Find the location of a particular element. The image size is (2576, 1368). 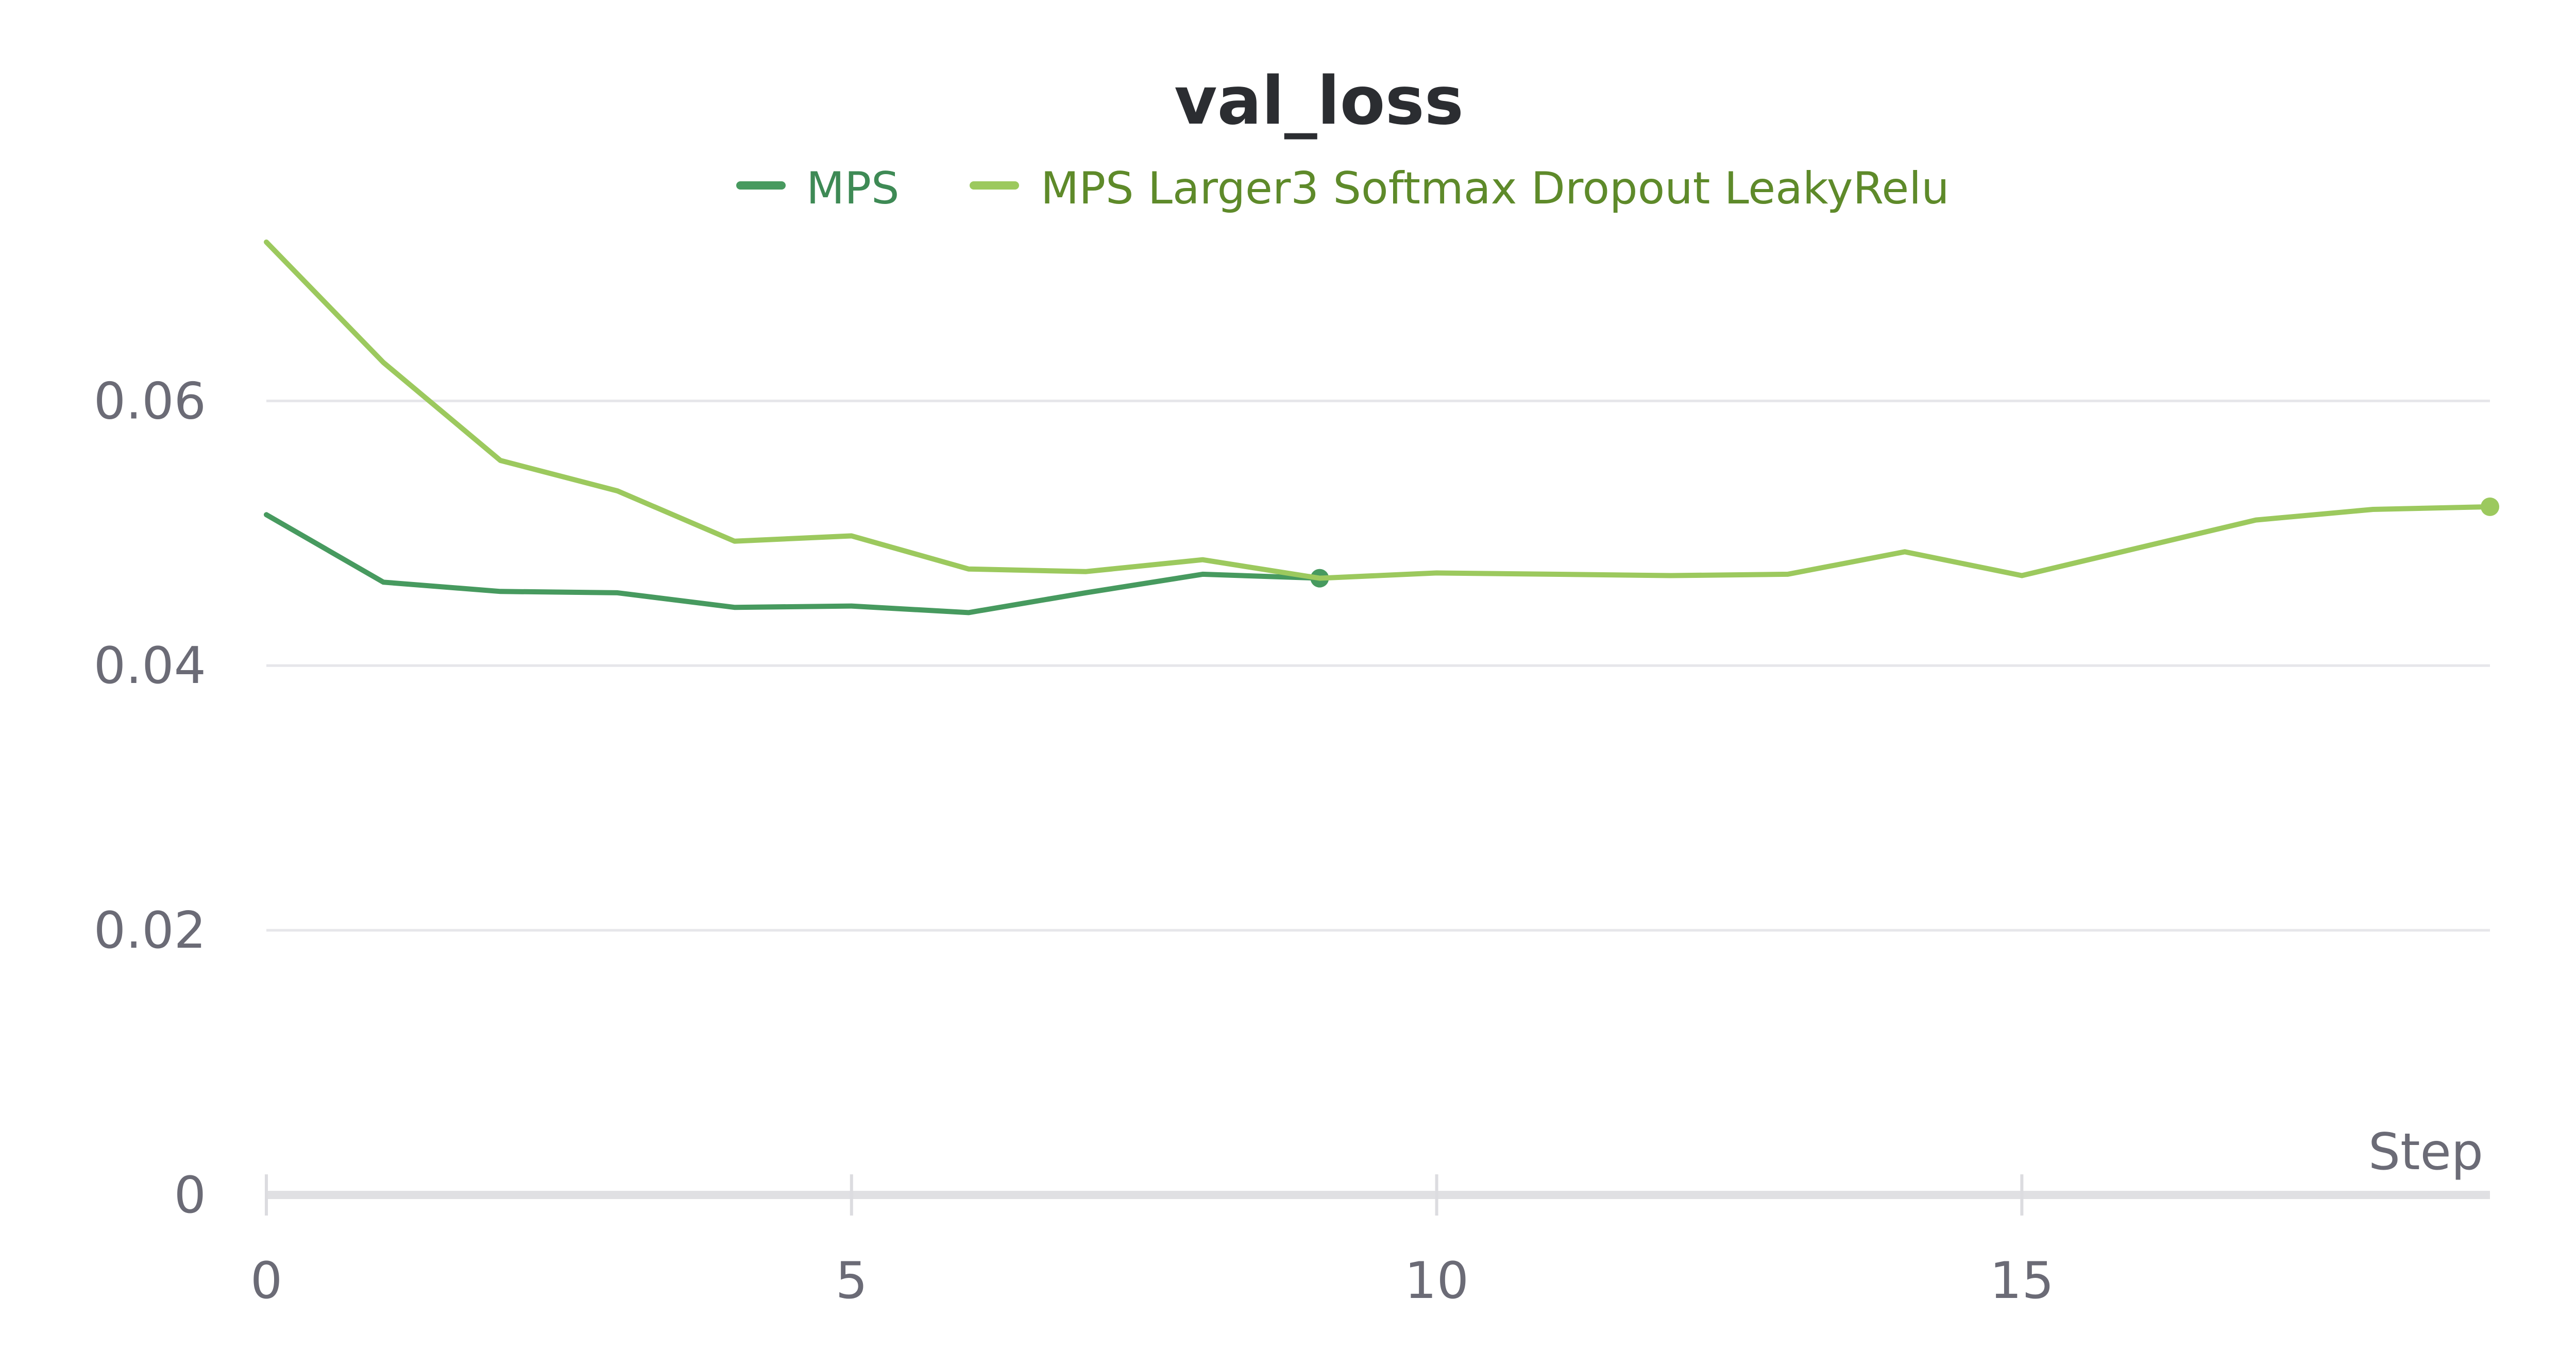

legend-label-1: MPS is located at coordinates (853, 188).